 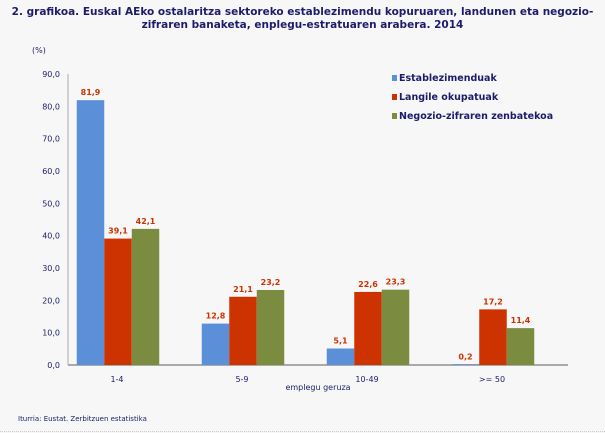 I want to click on data-label: 42,1, so click(x=146, y=221).